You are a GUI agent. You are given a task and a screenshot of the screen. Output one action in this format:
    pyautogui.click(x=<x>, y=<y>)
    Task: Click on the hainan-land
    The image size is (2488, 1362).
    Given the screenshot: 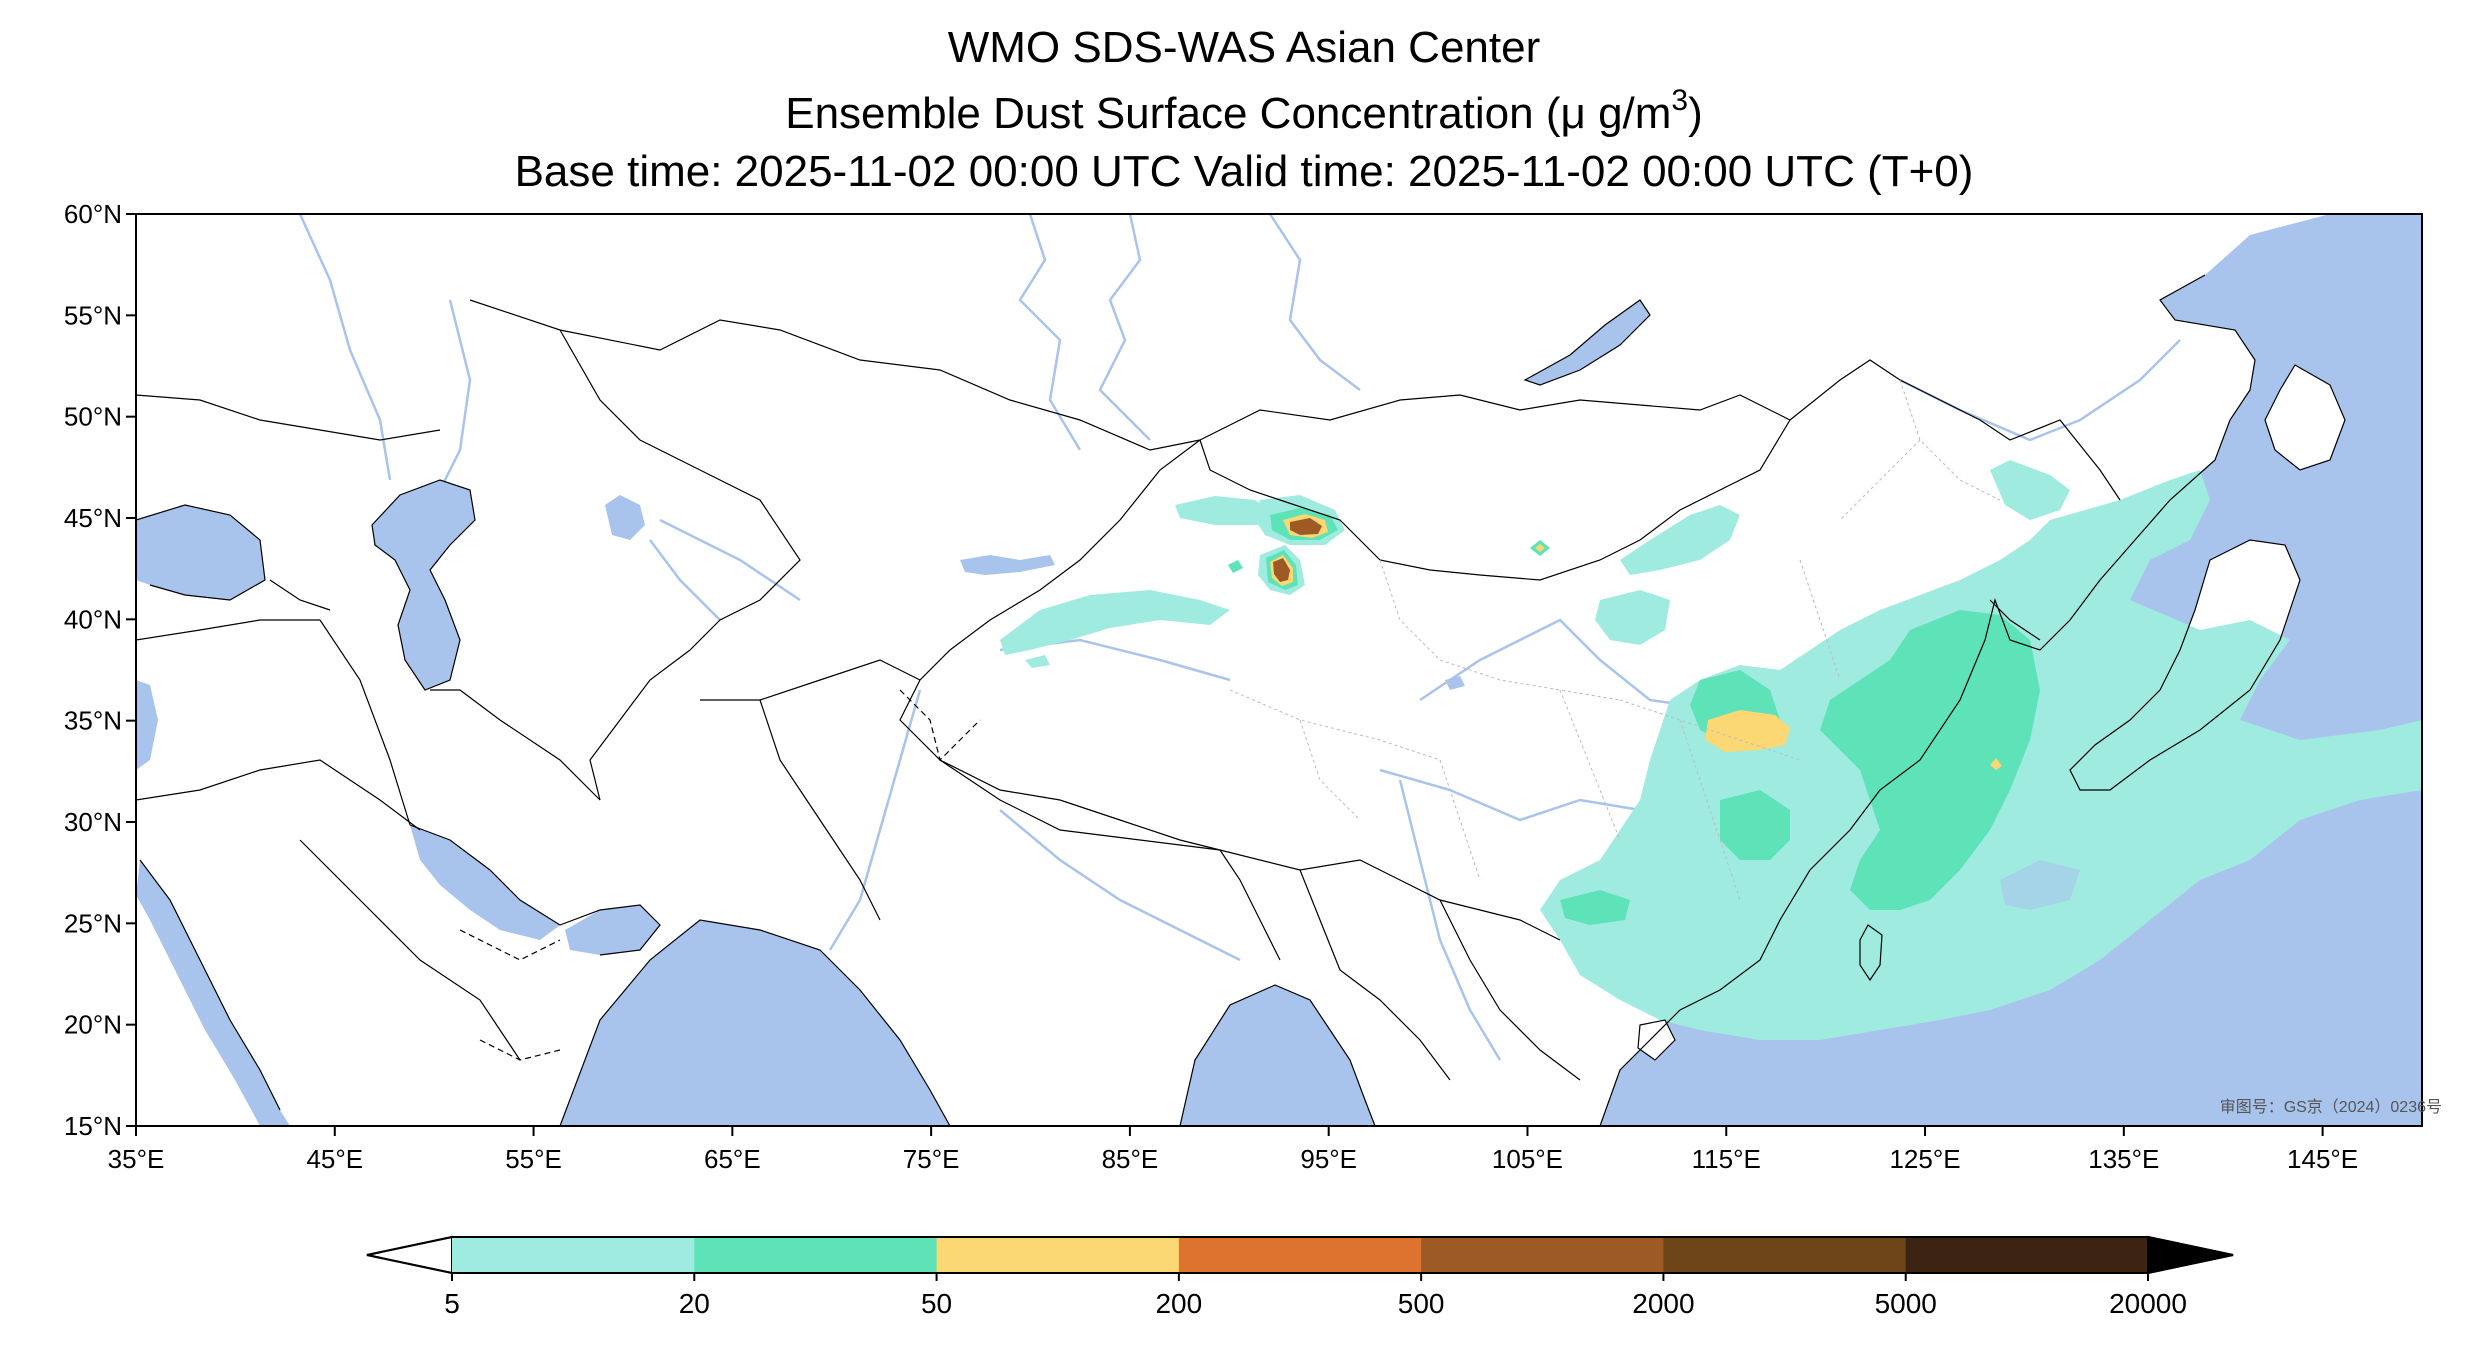 What is the action you would take?
    pyautogui.click(x=1656, y=1040)
    